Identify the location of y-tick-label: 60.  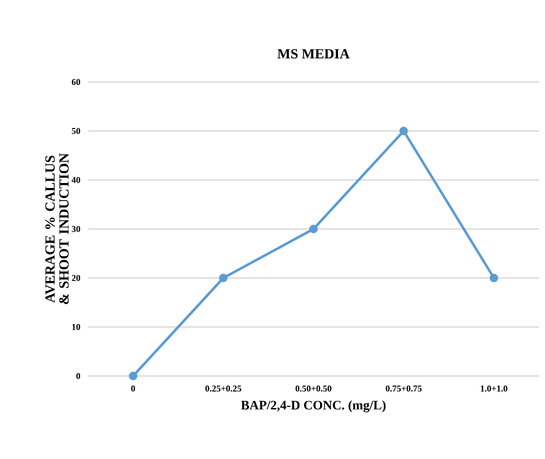
(76, 82).